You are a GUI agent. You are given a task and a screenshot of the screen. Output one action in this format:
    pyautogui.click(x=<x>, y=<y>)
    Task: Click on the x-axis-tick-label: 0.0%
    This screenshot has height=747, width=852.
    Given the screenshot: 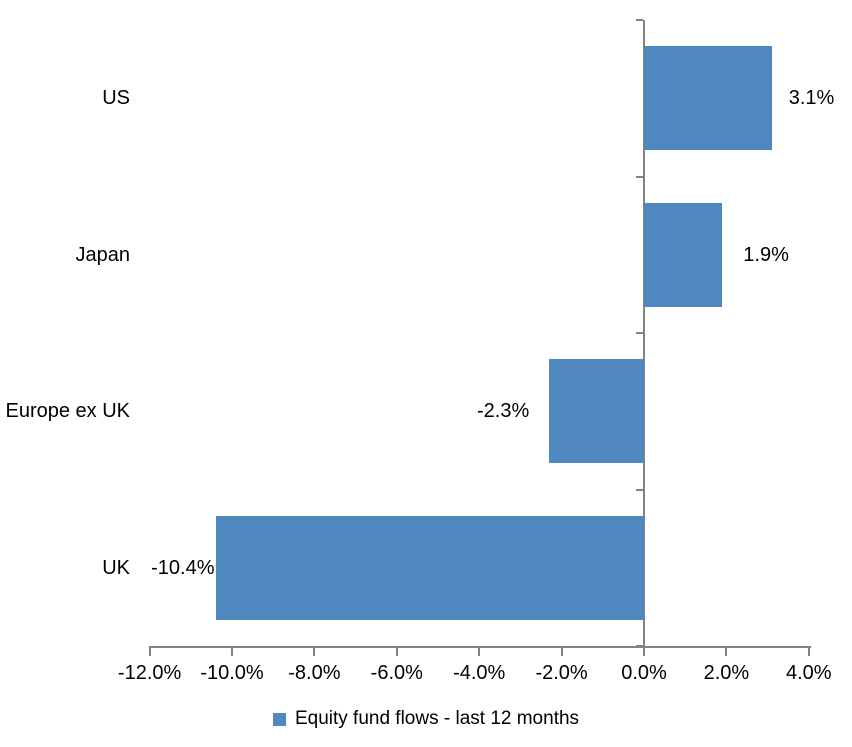 What is the action you would take?
    pyautogui.click(x=644, y=673)
    